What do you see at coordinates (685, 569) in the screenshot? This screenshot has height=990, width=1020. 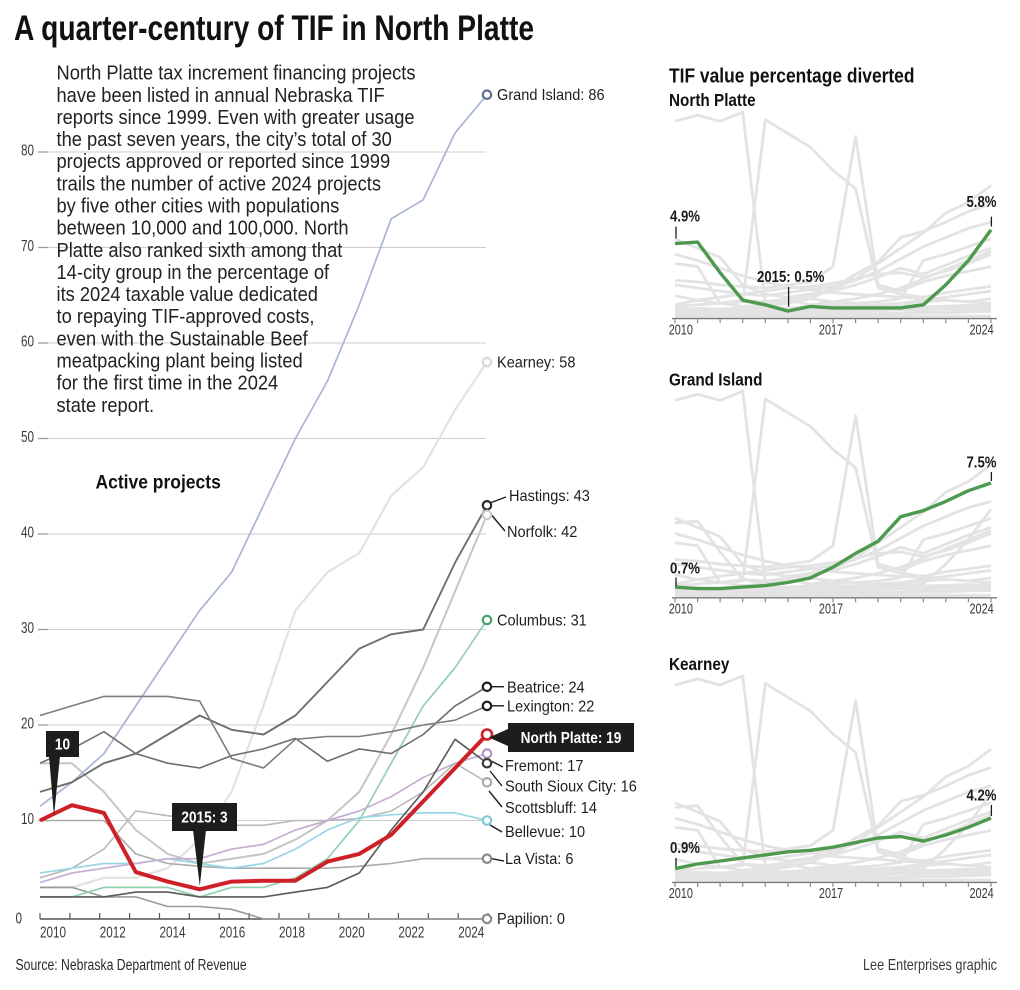 I see `svg-text: 0.7%` at bounding box center [685, 569].